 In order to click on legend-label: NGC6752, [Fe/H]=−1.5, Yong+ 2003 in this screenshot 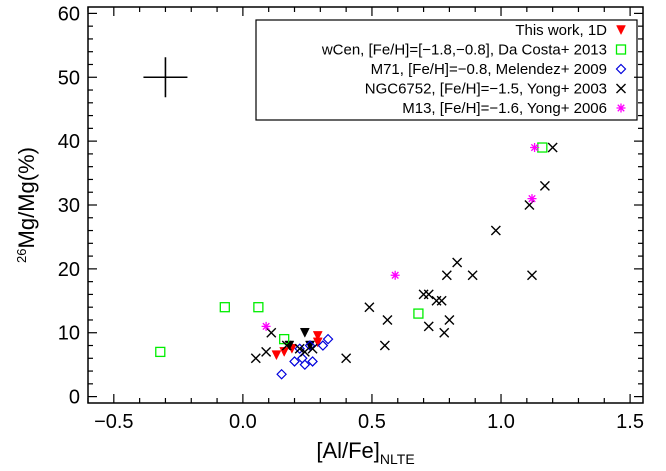, I will do `click(486, 89)`.